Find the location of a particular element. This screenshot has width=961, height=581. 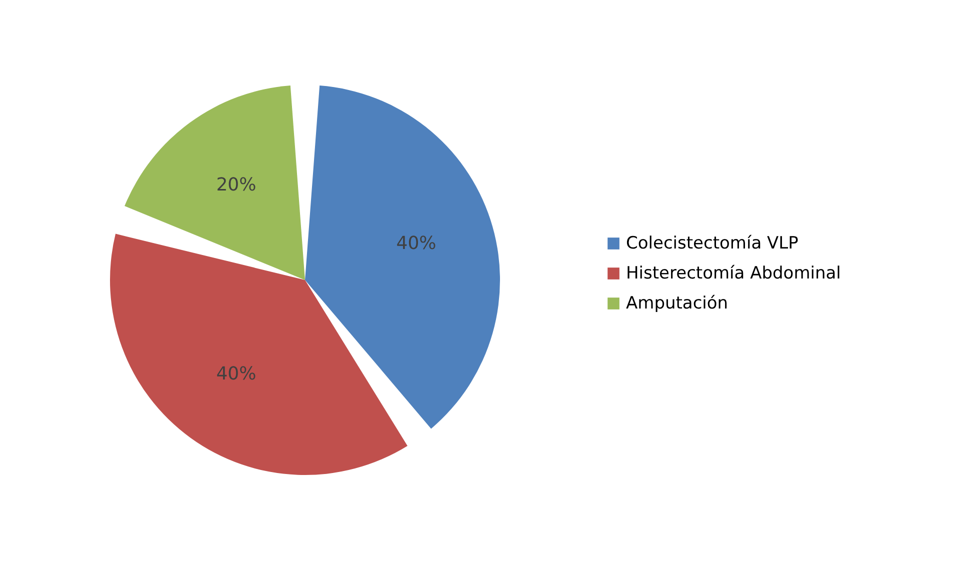

legend-label: Amputación is located at coordinates (677, 304).